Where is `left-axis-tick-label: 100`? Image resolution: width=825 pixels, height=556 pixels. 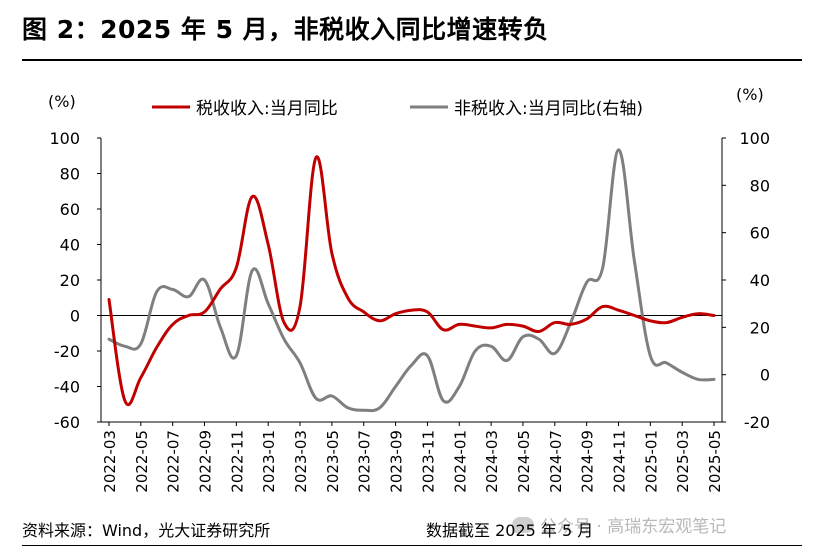
left-axis-tick-label: 100 is located at coordinates (64, 138).